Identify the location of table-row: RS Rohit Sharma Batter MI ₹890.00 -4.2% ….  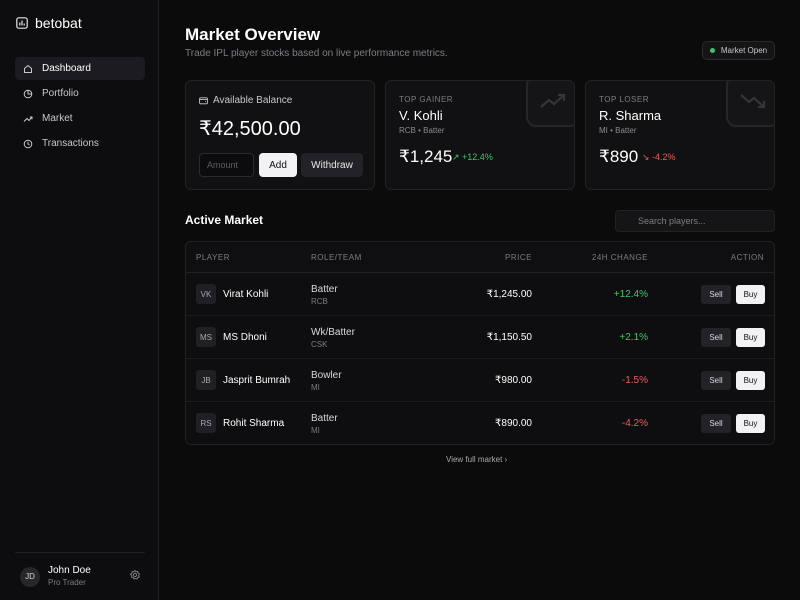
(480, 423).